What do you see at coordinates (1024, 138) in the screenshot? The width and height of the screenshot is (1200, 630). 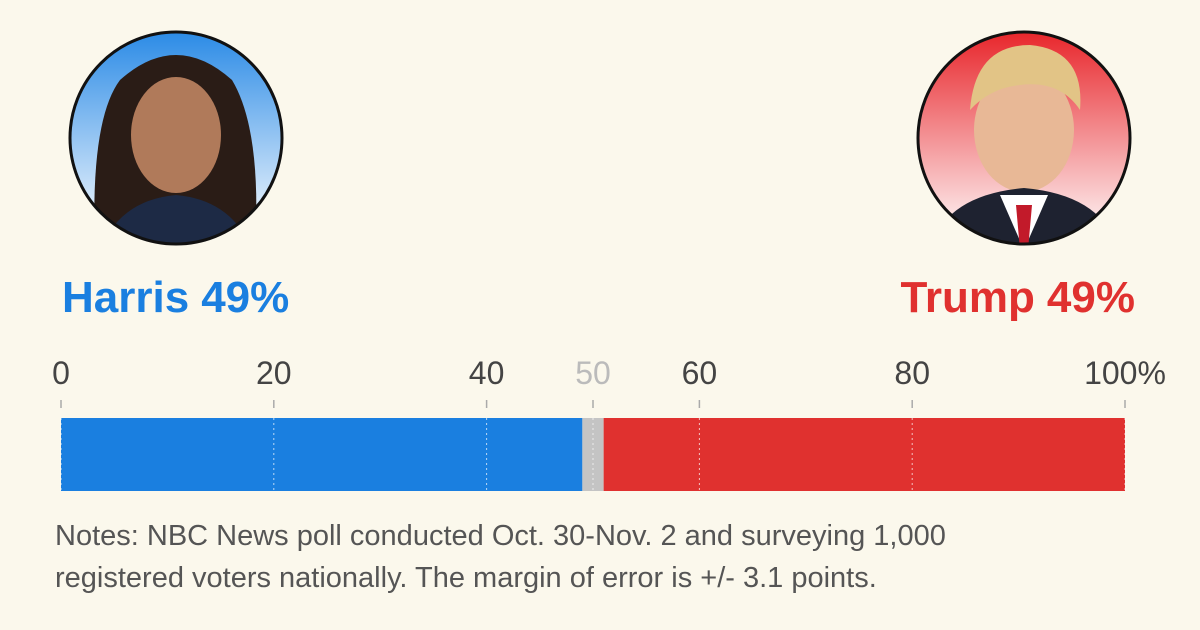 I see `trump-photo` at bounding box center [1024, 138].